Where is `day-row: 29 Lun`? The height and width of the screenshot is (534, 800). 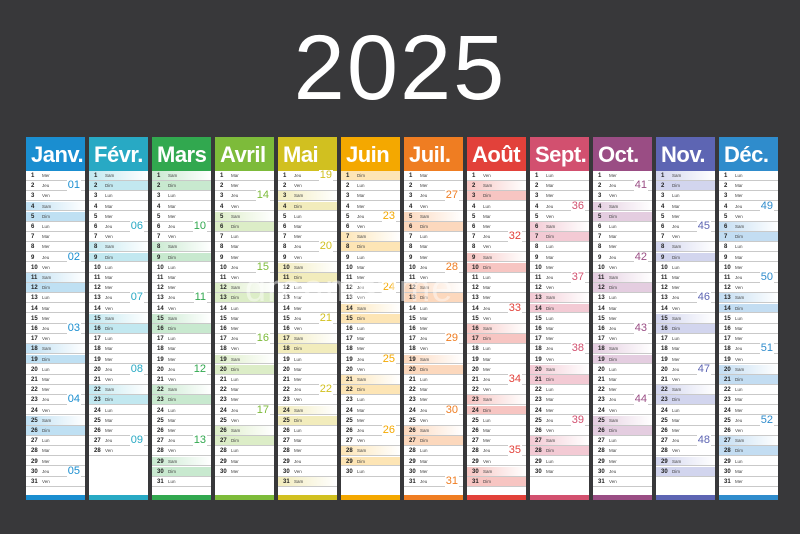 day-row: 29 Lun is located at coordinates (559, 462).